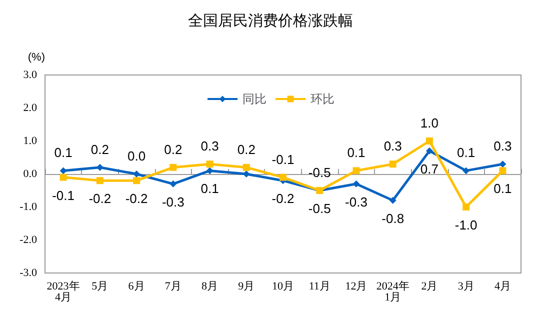 The height and width of the screenshot is (328, 541). I want to click on legend-label: 同比, so click(254, 99).